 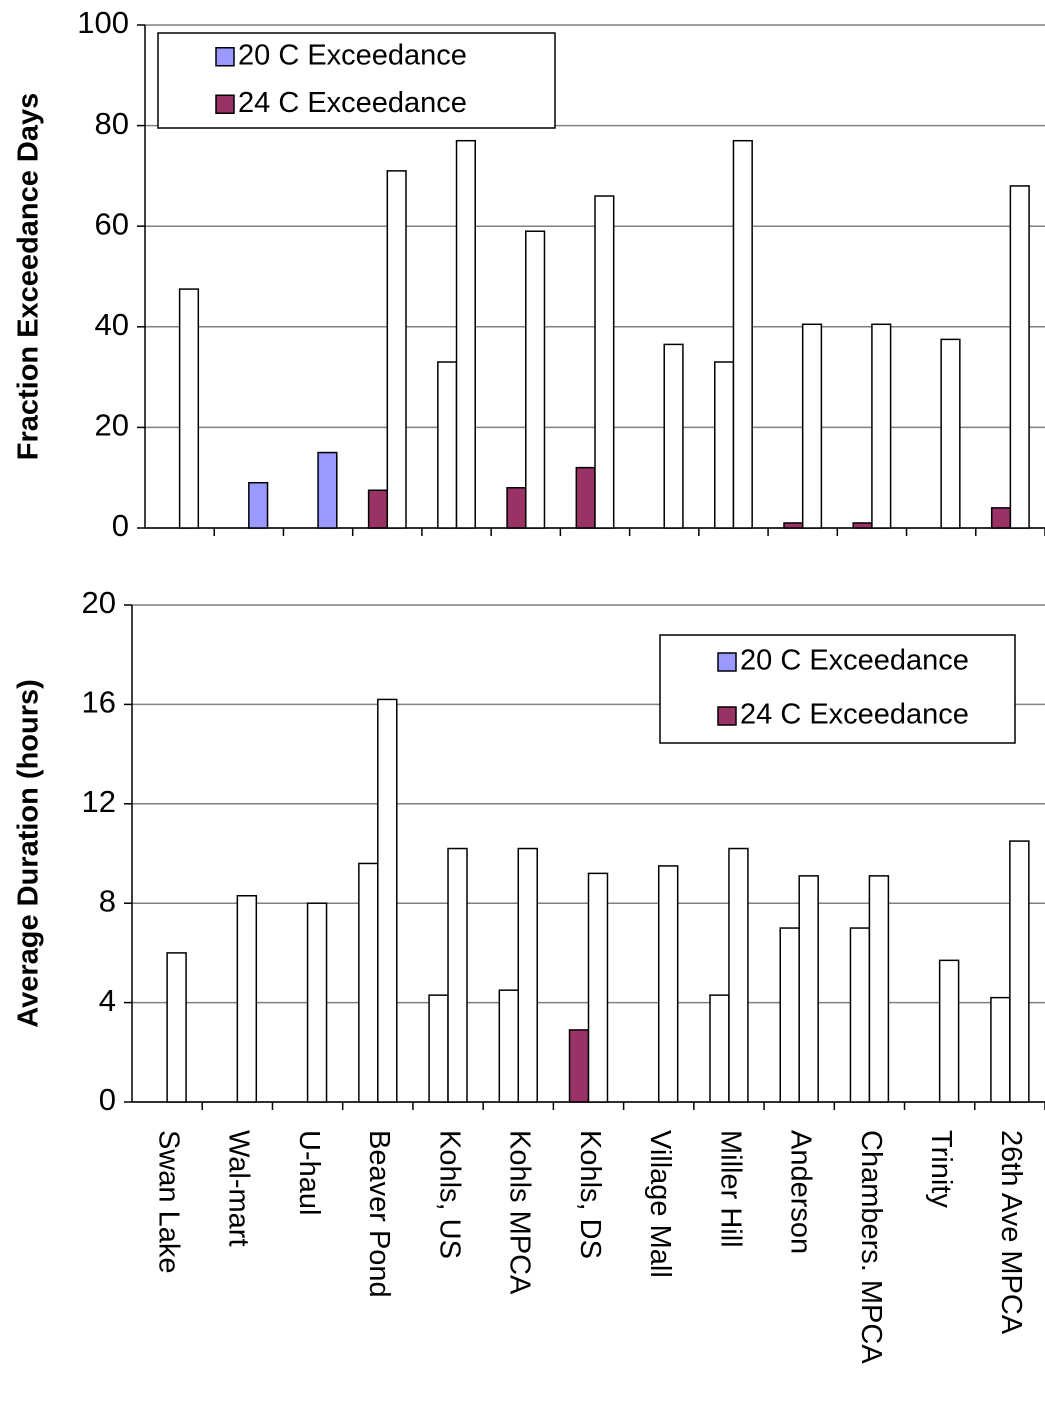 I want to click on x-tick-label: Swan Lake, so click(x=168, y=1202).